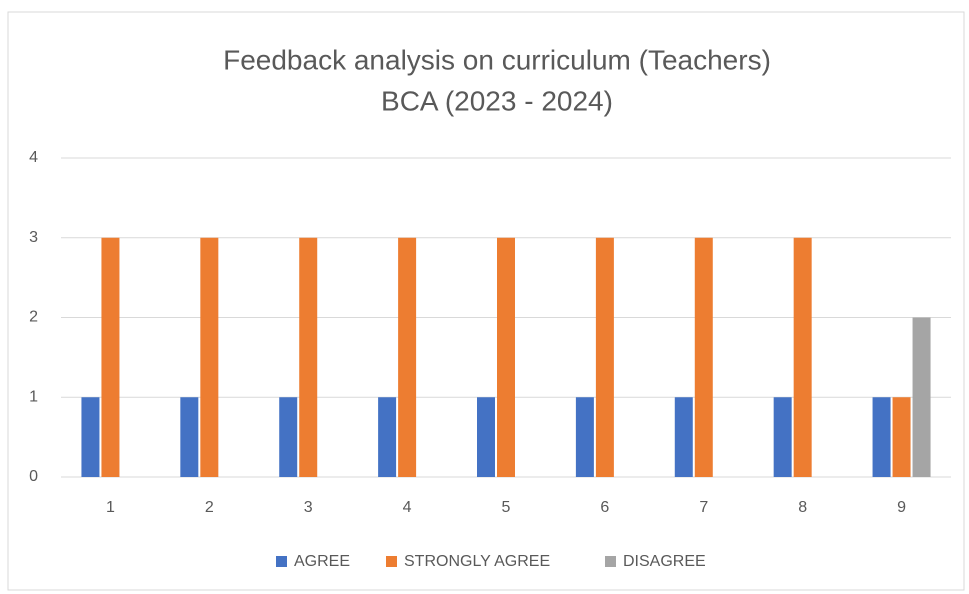 This screenshot has height=594, width=969. Describe the element at coordinates (33, 237) in the screenshot. I see `y-tick-label: 3` at that location.